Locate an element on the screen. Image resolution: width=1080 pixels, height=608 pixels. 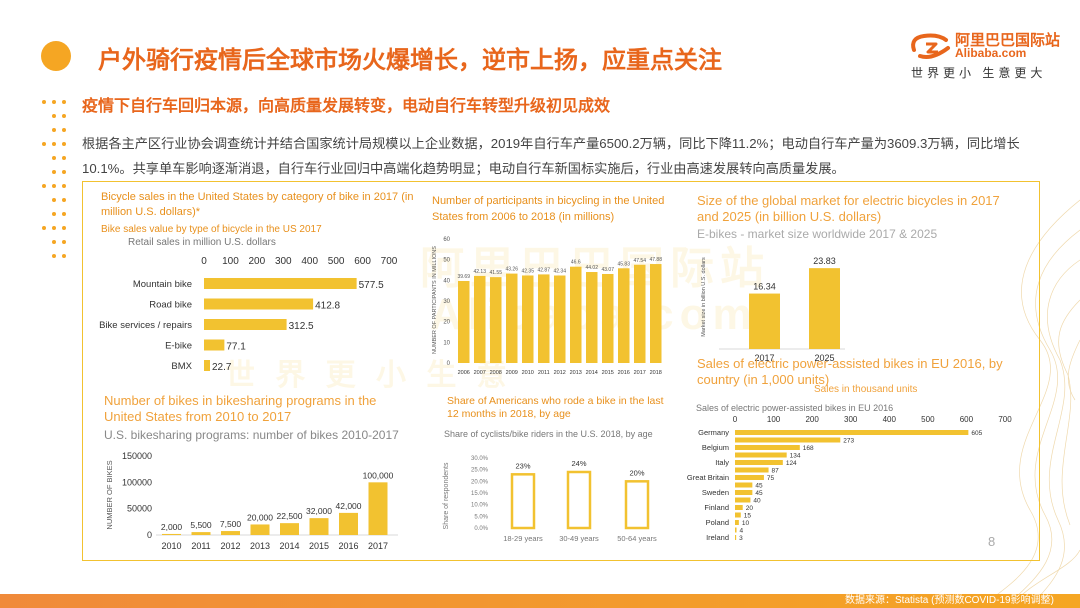
chart6-x-tick: 50-64 years is located at coordinates (637, 538).